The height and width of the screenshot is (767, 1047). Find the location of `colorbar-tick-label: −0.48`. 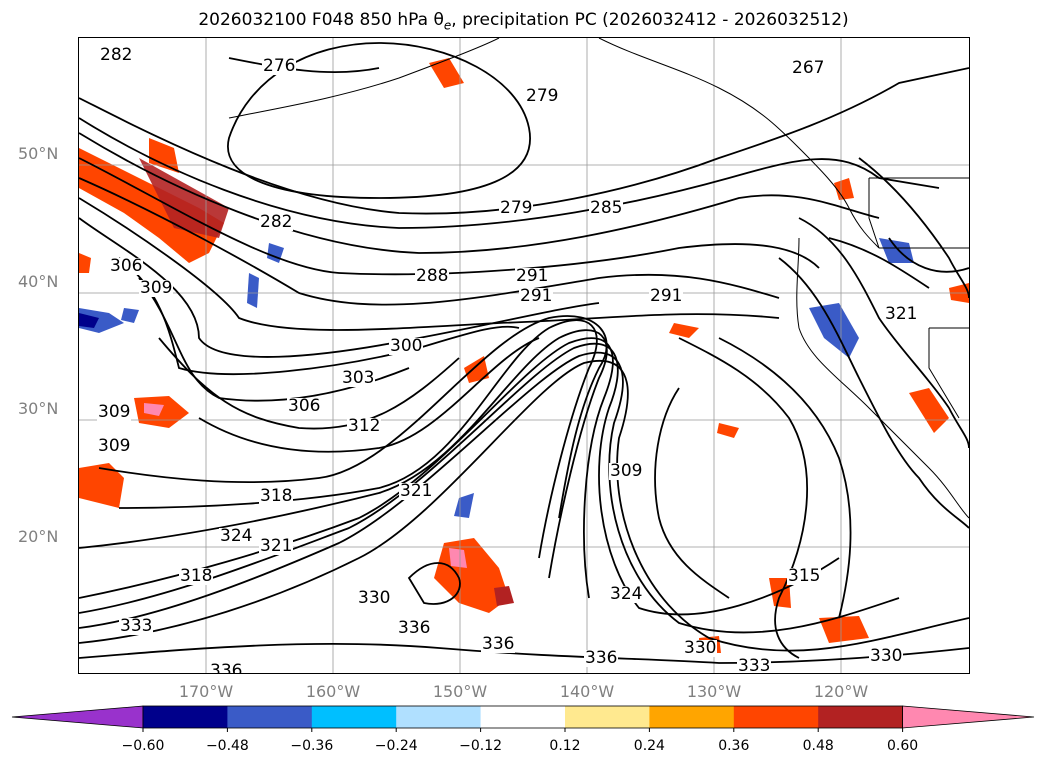

colorbar-tick-label: −0.48 is located at coordinates (227, 746).